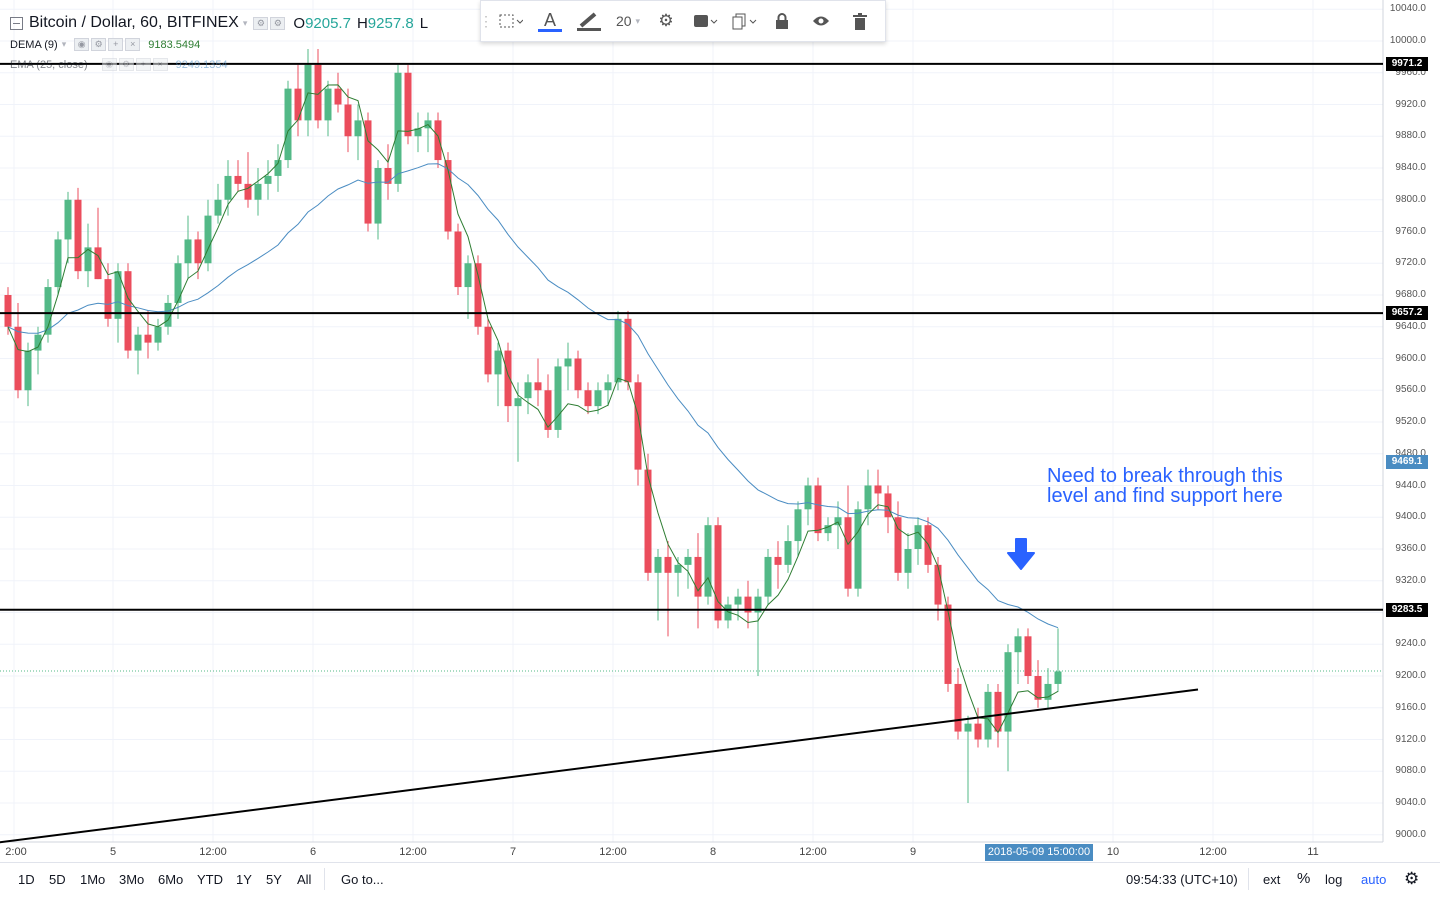  What do you see at coordinates (705, 21) in the screenshot?
I see `fill-icon` at bounding box center [705, 21].